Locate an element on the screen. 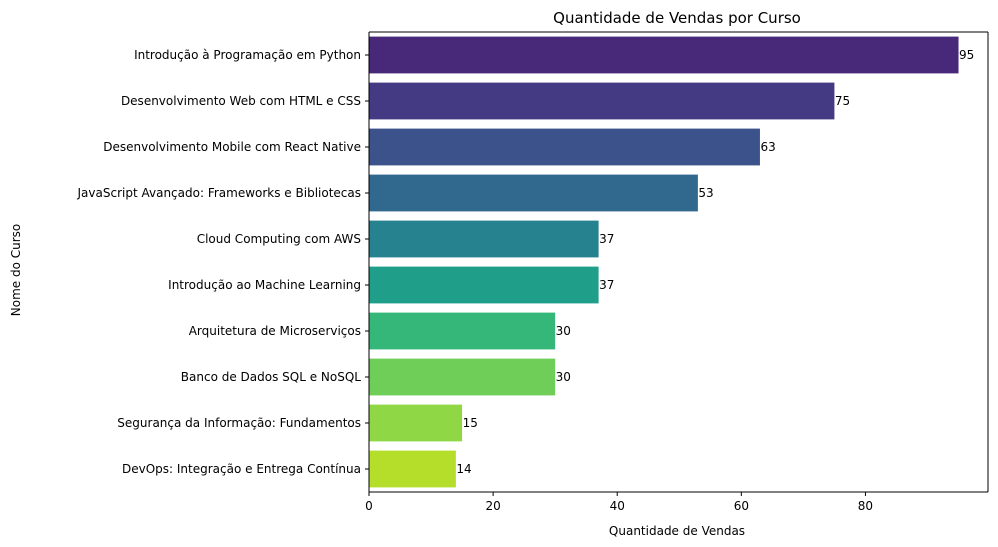 The height and width of the screenshot is (547, 998). y-tick-label: Arquitetura de Microserviços is located at coordinates (275, 331).